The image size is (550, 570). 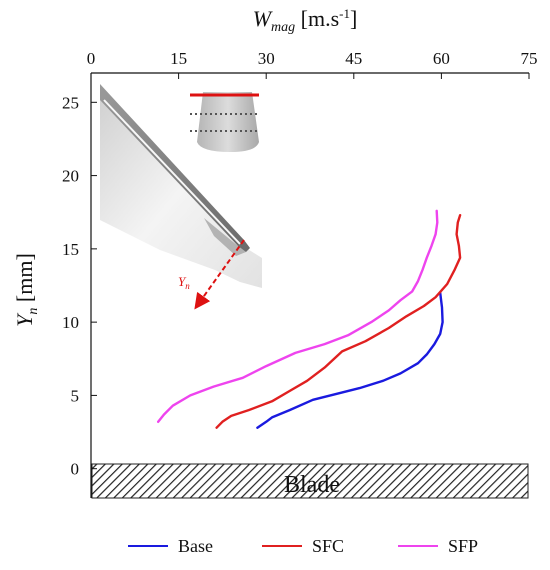 What do you see at coordinates (219, 274) in the screenshot?
I see `inset-normal-arrow` at bounding box center [219, 274].